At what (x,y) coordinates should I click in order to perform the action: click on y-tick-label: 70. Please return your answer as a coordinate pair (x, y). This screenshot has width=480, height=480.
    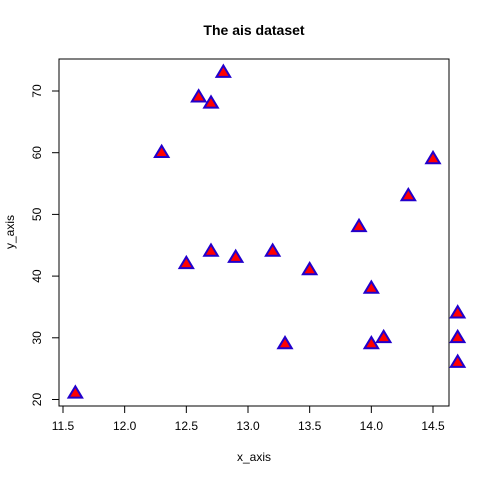
    Looking at the image, I should click on (37, 91).